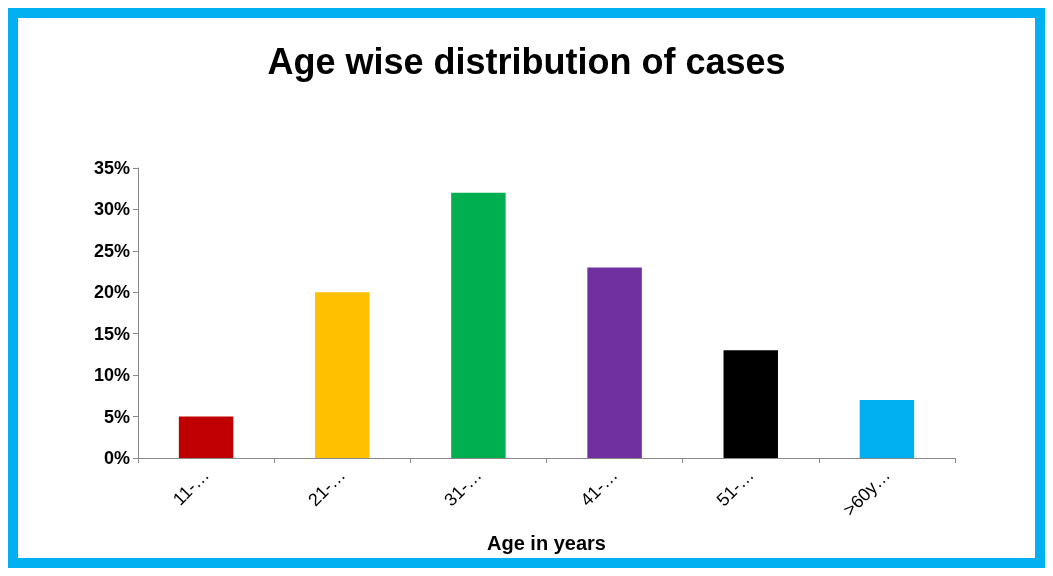  What do you see at coordinates (111, 168) in the screenshot?
I see `y-tick-label: 35%` at bounding box center [111, 168].